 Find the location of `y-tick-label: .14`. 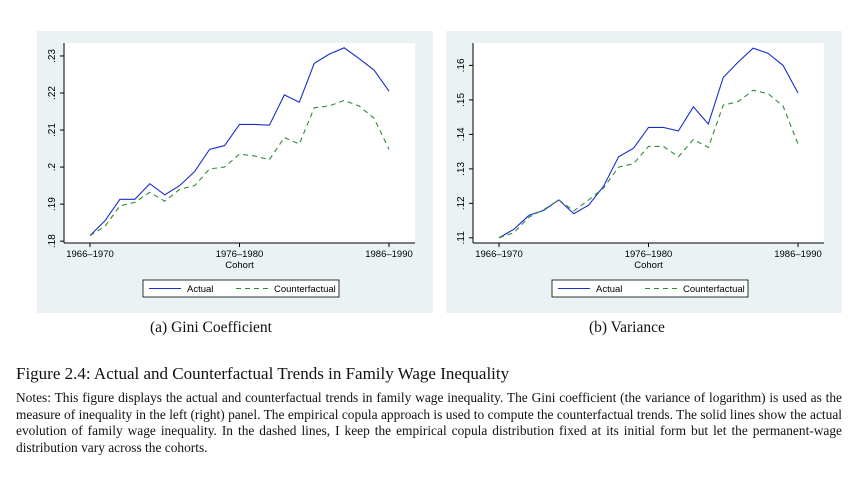

y-tick-label: .14 is located at coordinates (461, 134).